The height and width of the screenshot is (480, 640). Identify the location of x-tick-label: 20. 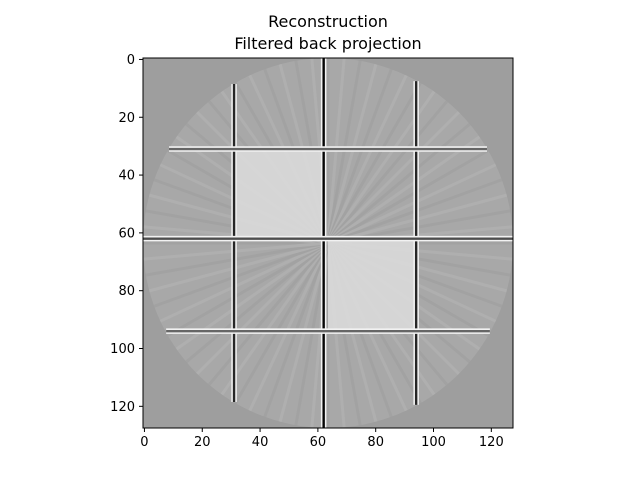
(202, 442).